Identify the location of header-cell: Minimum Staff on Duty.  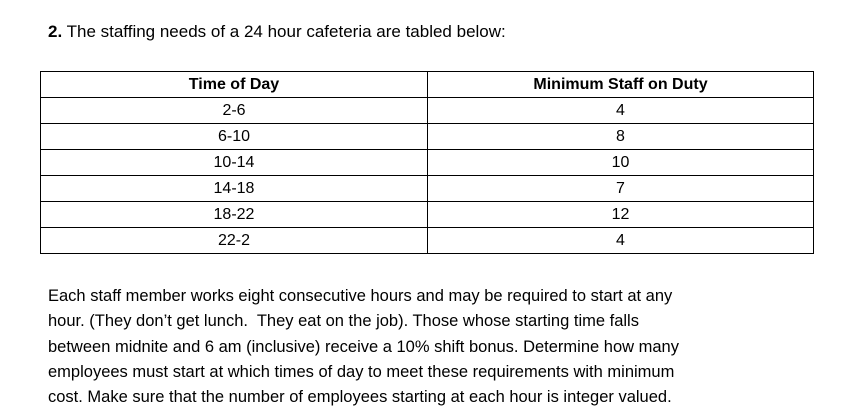
(620, 84).